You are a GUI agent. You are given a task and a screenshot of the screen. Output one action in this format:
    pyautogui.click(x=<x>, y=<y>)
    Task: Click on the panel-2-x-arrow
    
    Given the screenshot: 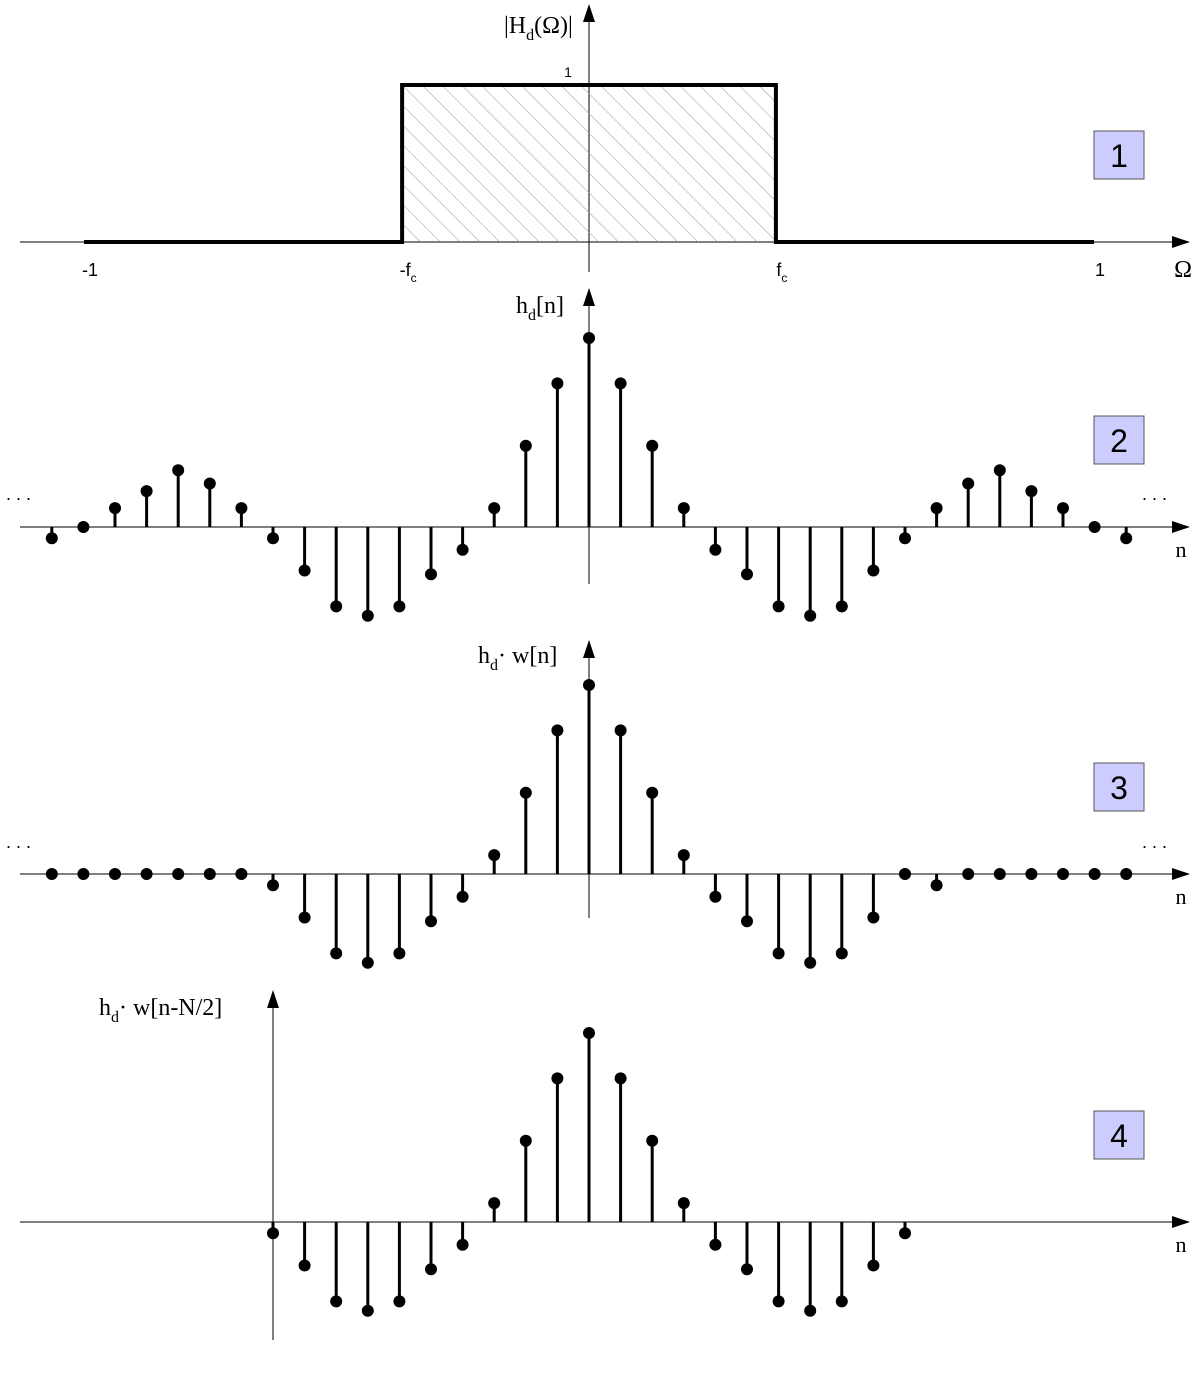 What is the action you would take?
    pyautogui.click(x=1181, y=527)
    